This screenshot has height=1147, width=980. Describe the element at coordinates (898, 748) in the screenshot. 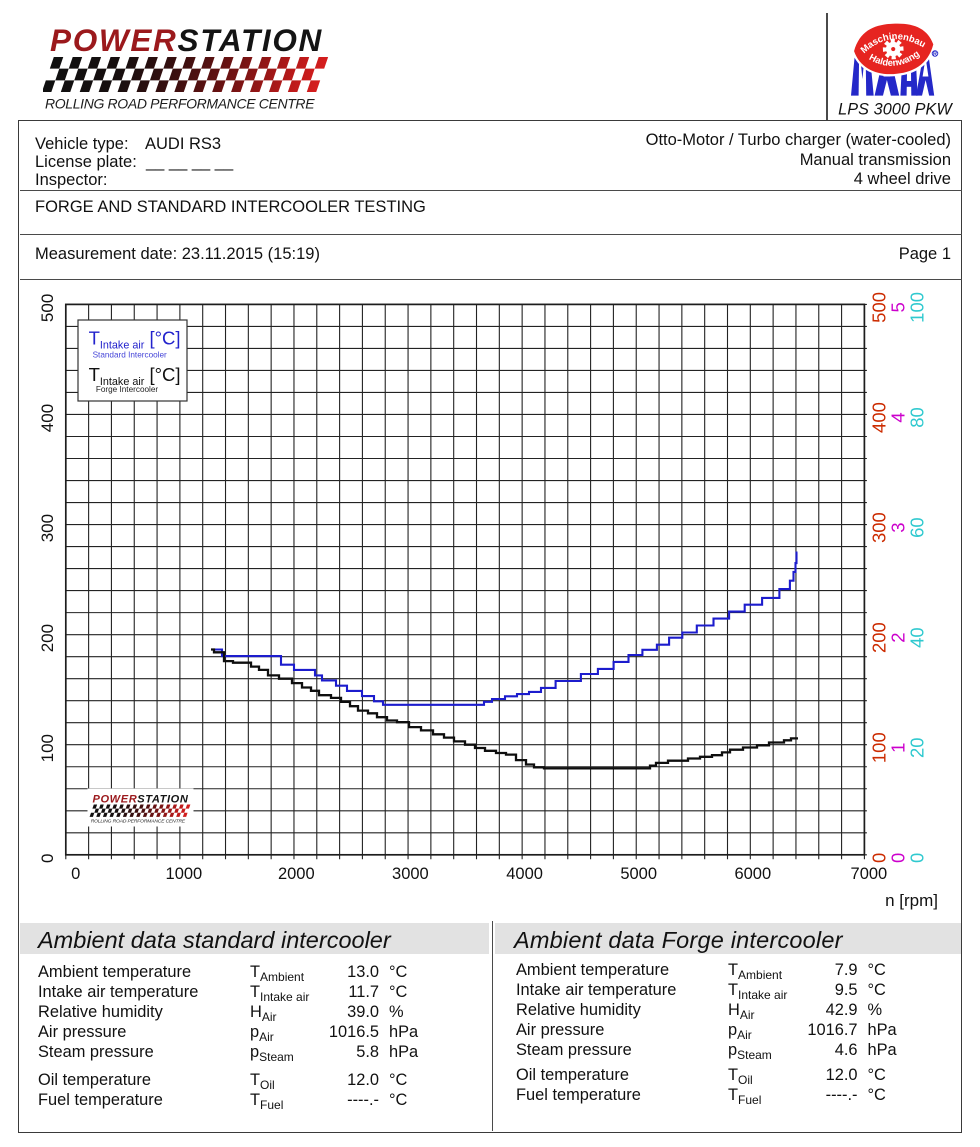

I see `svg-text: 1` at that location.